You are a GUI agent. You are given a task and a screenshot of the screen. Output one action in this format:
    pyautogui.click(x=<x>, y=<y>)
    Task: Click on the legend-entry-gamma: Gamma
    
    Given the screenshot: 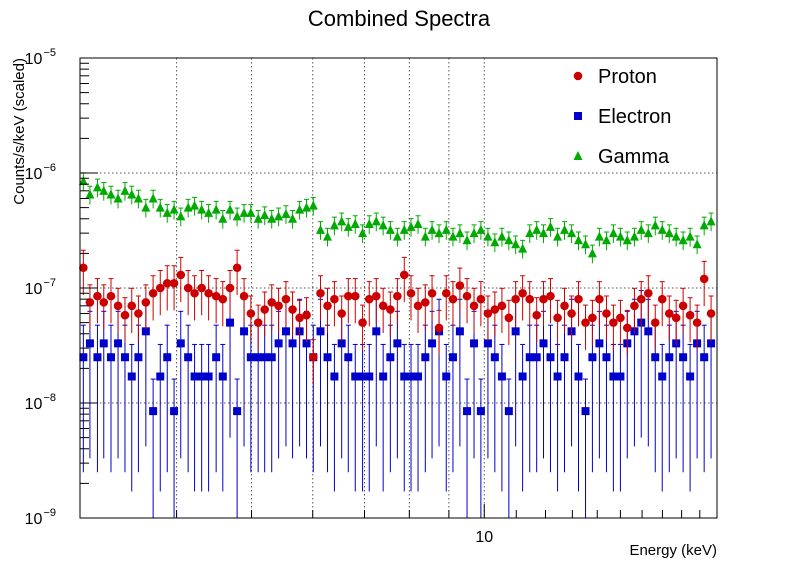 What is the action you would take?
    pyautogui.click(x=621, y=157)
    